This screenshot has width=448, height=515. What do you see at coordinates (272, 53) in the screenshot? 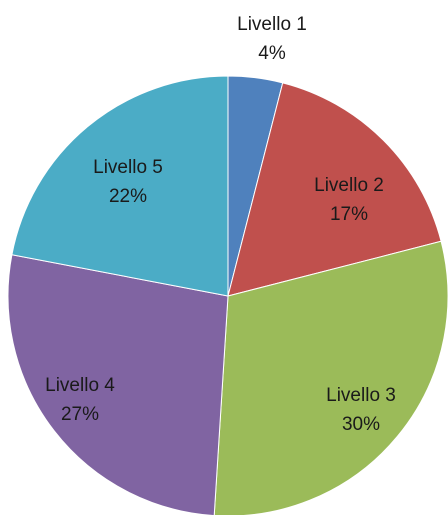
I see `slice-percent-label: 4%` at bounding box center [272, 53].